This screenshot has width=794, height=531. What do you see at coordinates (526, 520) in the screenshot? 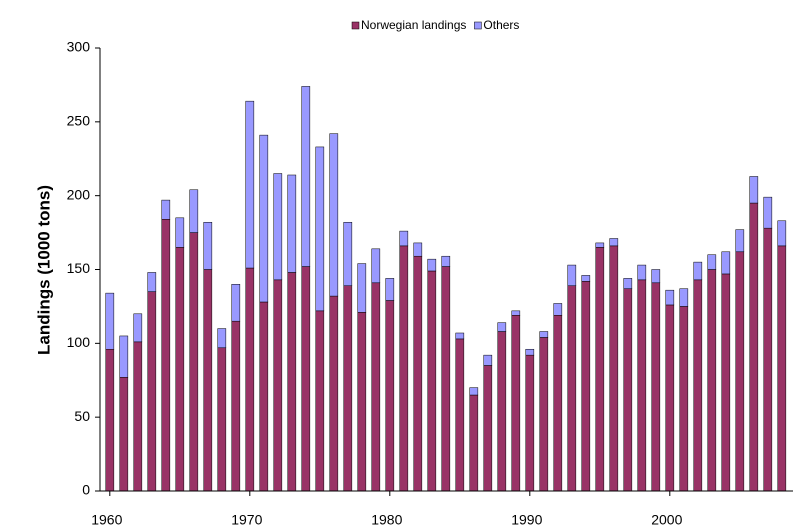
I see `x-tick-label: 1990` at bounding box center [526, 520].